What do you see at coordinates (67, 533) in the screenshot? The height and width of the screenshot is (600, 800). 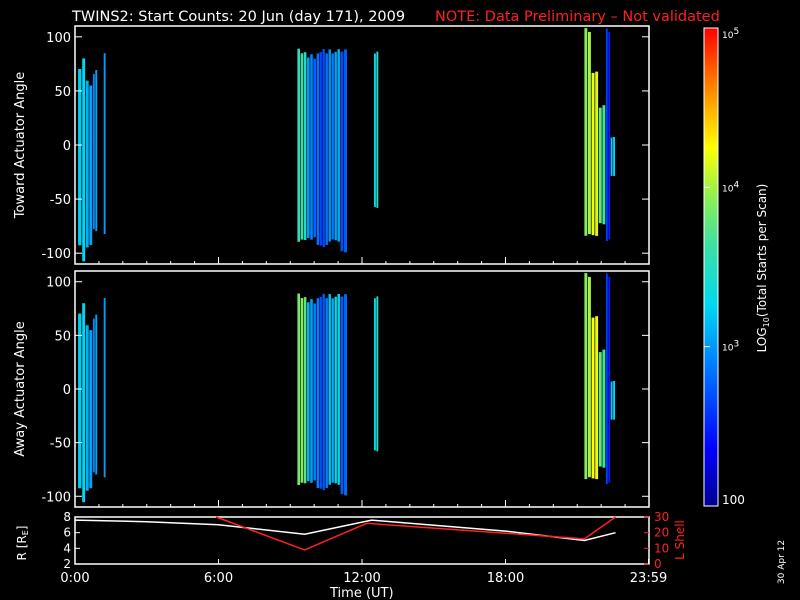 I see `r-tick-label-2: 6` at bounding box center [67, 533].